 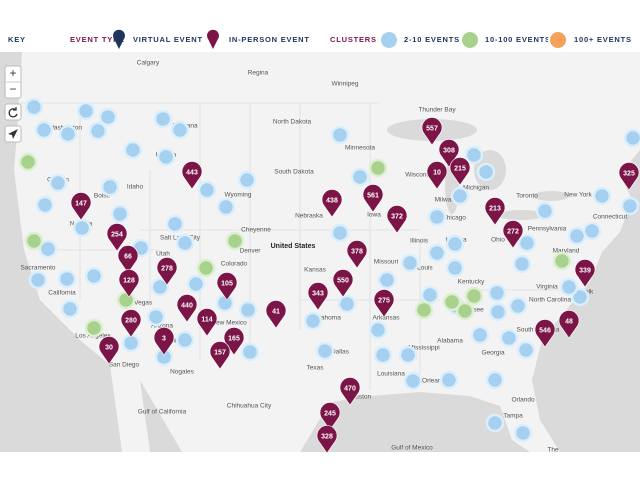 I want to click on in-person-pin: 440, so click(x=187, y=308).